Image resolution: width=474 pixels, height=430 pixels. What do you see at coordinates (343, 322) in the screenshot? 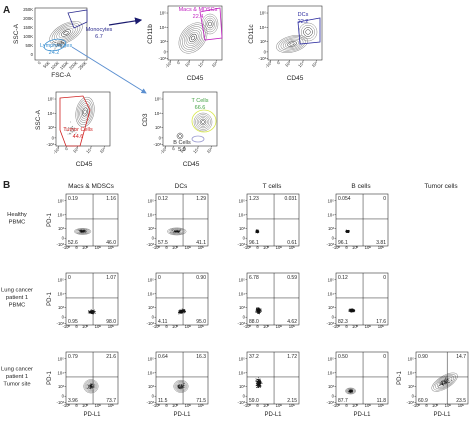
I see `quadrant-ll: 82.3` at bounding box center [343, 322].